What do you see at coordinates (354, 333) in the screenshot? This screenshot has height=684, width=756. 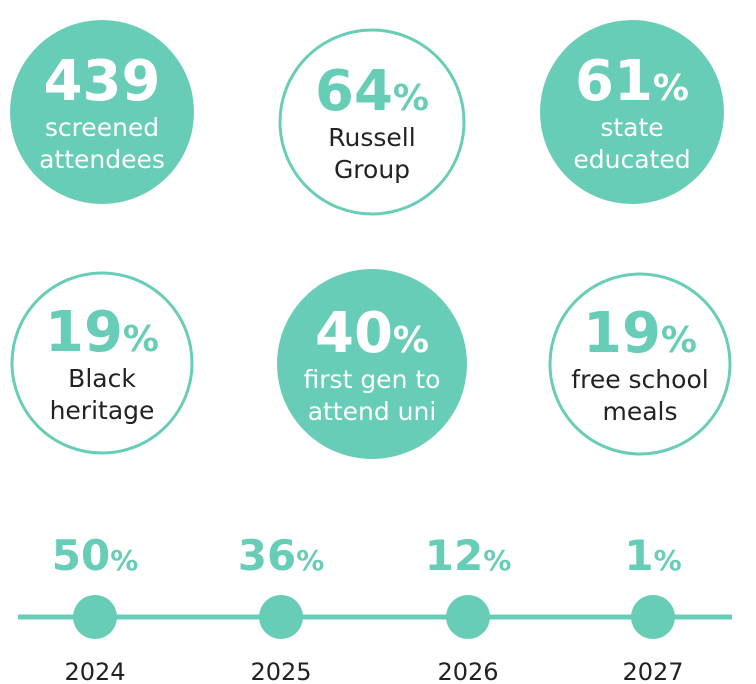 I see `stat-number: 40` at bounding box center [354, 333].